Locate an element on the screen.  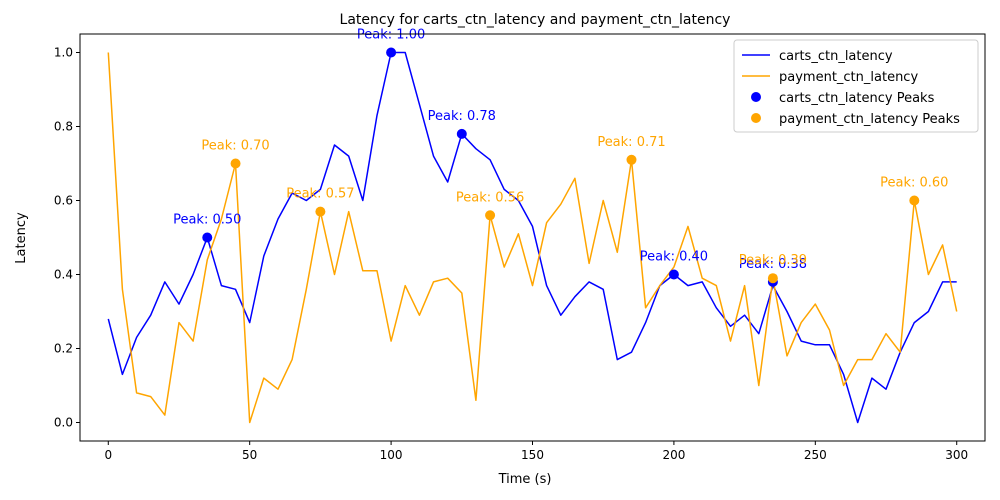
legend-label: payment_ctn_latency Peaks is located at coordinates (869, 119).